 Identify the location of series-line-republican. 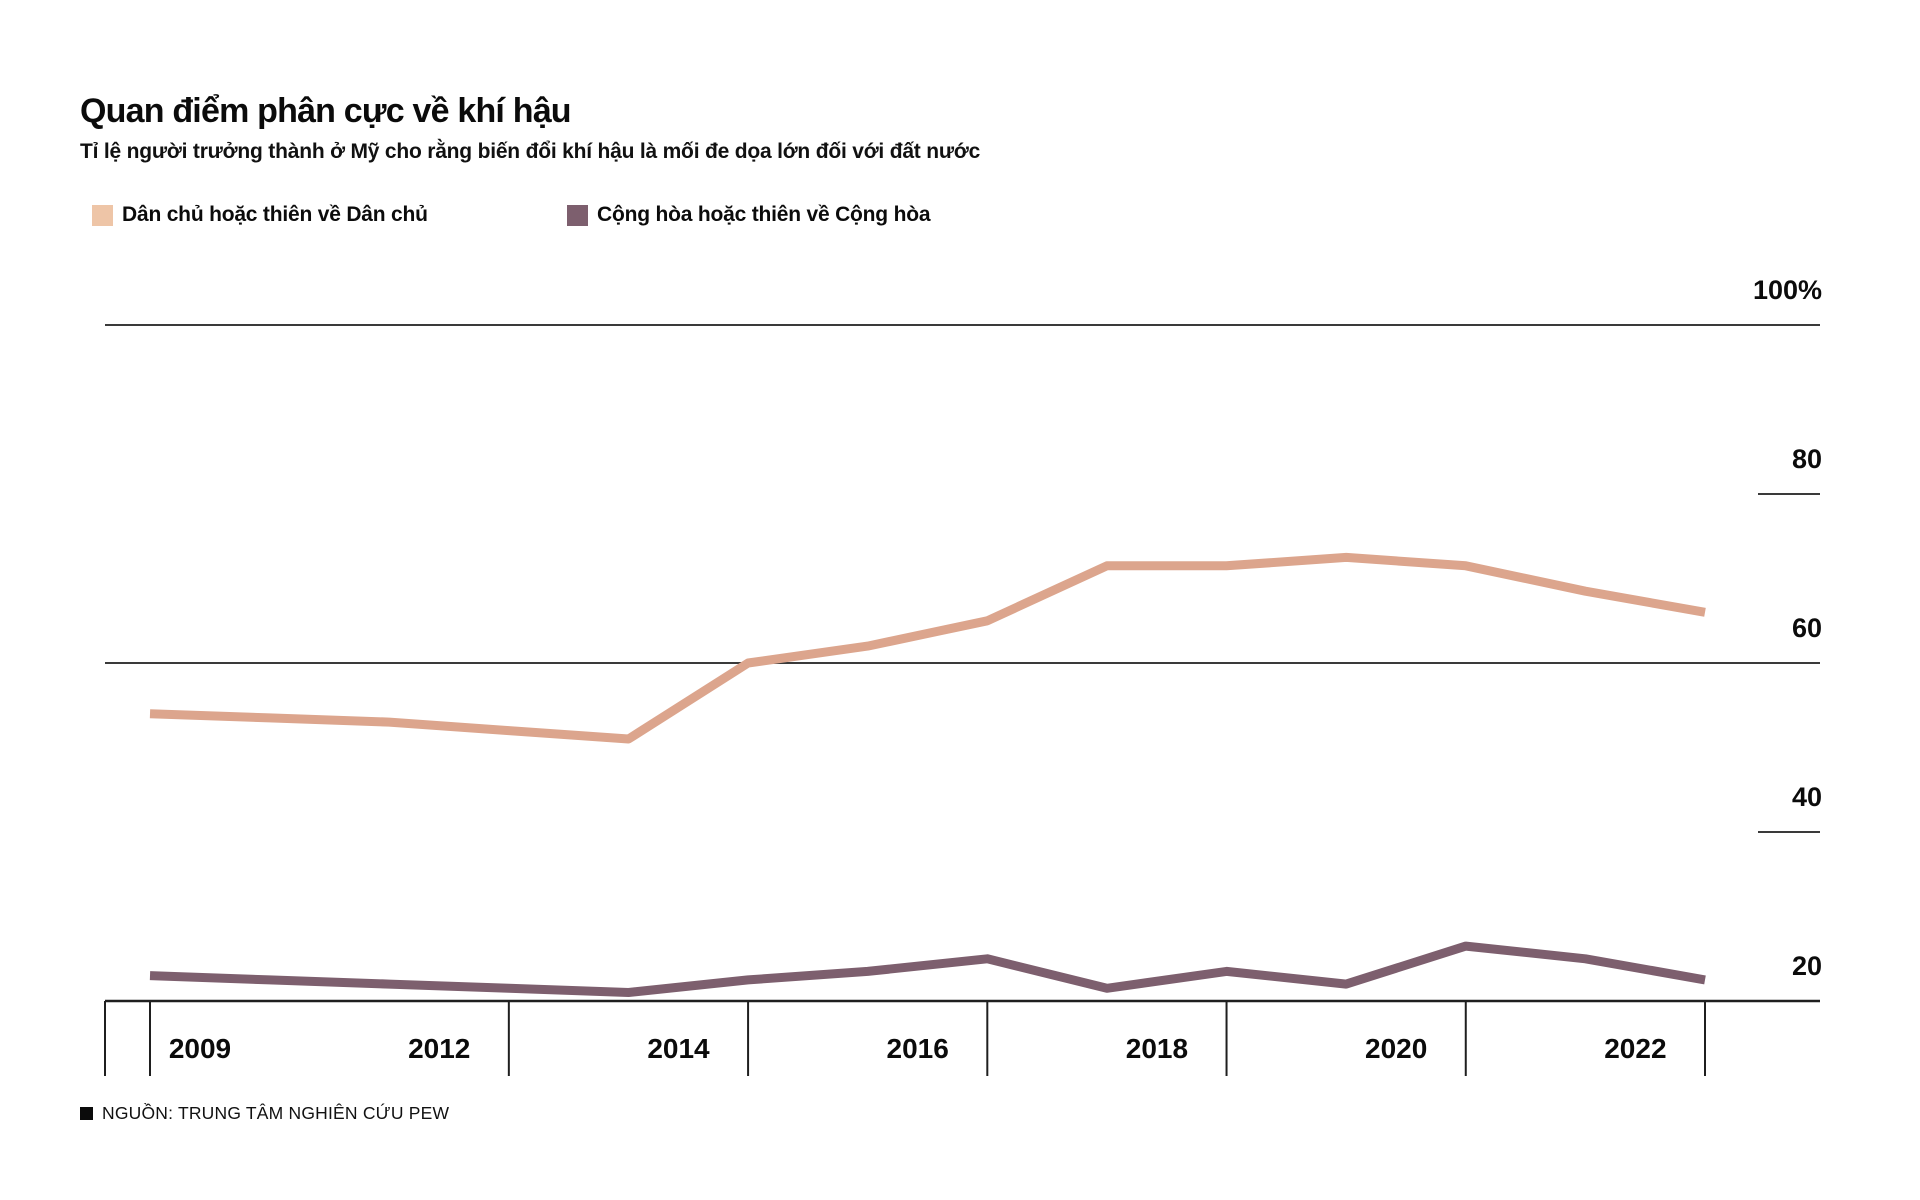
(927, 969).